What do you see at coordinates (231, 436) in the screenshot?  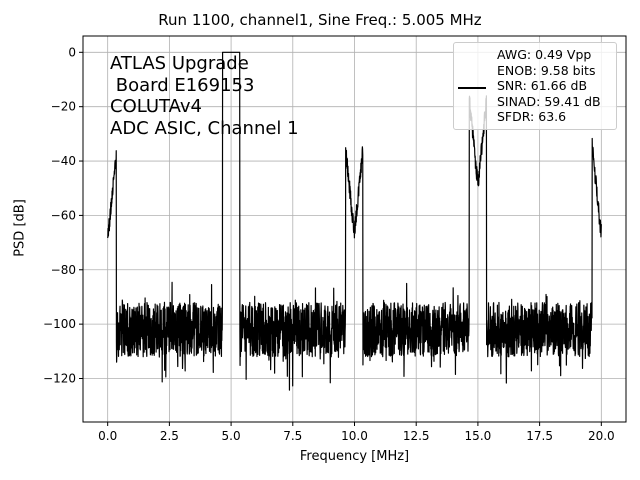 I see `x-tick-label: 5.0` at bounding box center [231, 436].